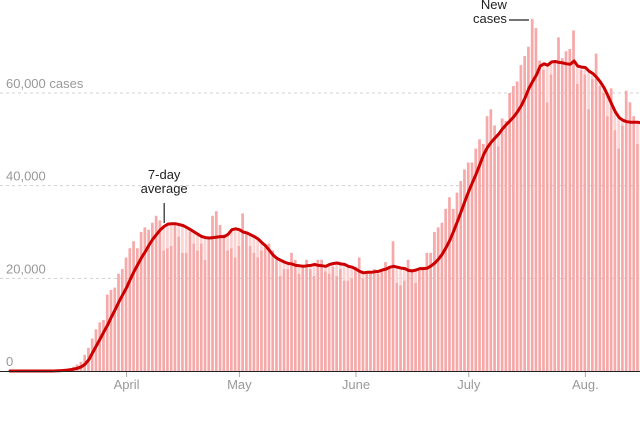 This screenshot has height=427, width=640. Describe the element at coordinates (45, 222) in the screenshot. I see `y-axis-labels: 0 20,000 40,000 60,000 cases` at that location.